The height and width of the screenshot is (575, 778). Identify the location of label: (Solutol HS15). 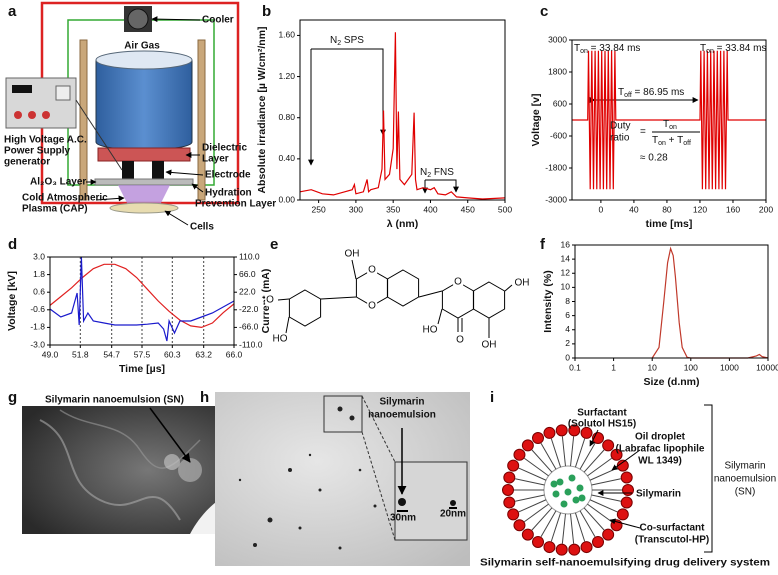
(602, 424).